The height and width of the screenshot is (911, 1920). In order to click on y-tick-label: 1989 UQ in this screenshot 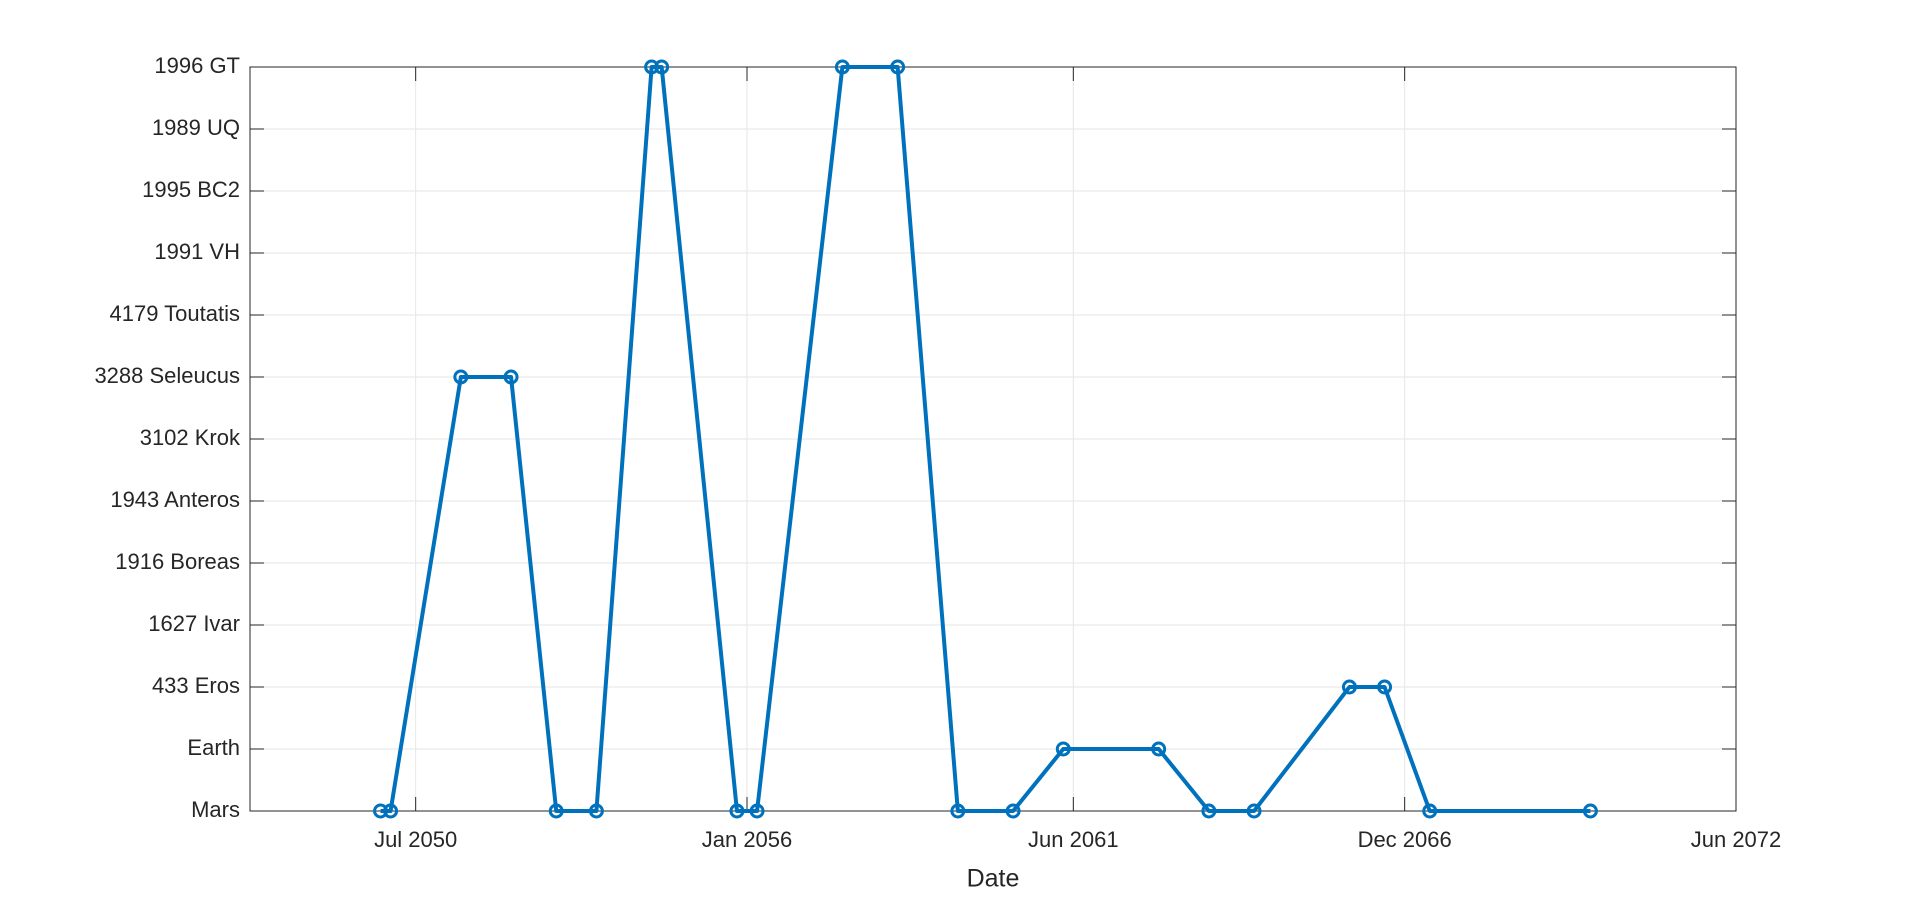, I will do `click(196, 127)`.